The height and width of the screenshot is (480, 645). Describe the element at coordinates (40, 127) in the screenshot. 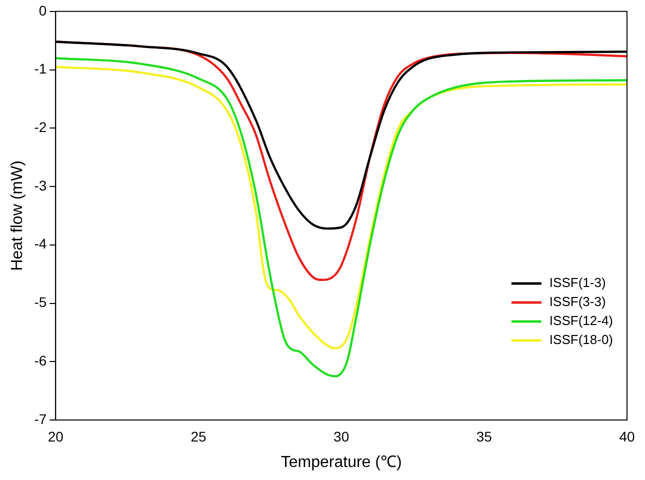

I see `y-tick-label: -2` at that location.